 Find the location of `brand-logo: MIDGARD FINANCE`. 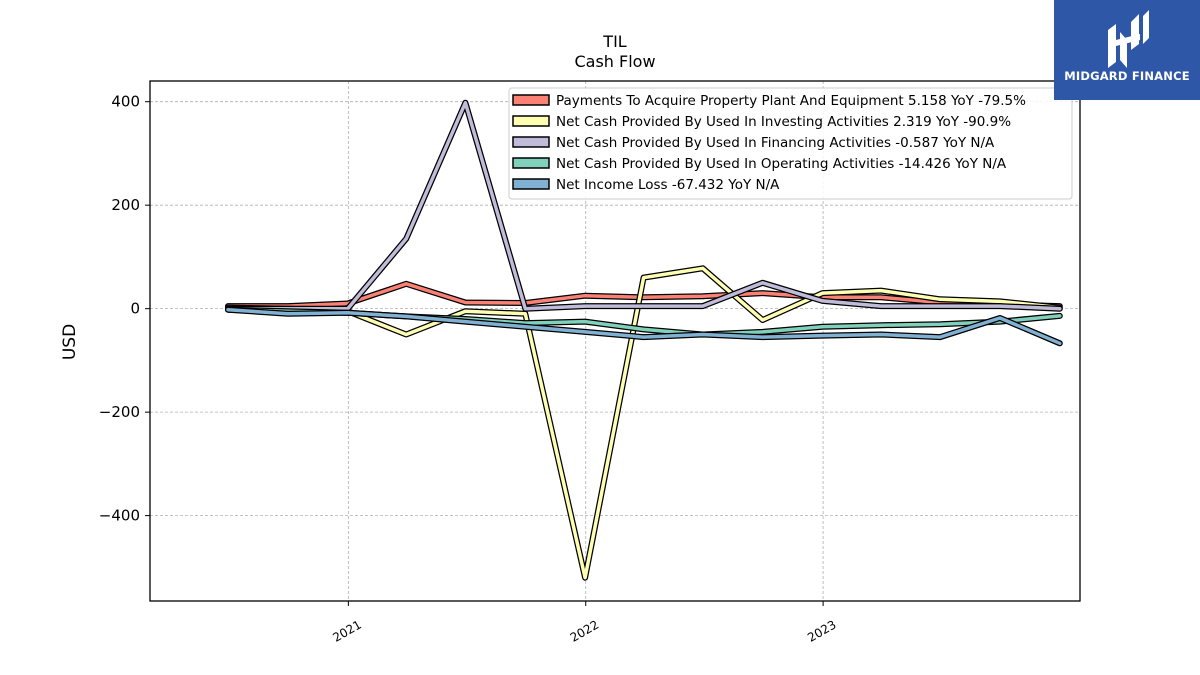

brand-logo: MIDGARD FINANCE is located at coordinates (1127, 50).